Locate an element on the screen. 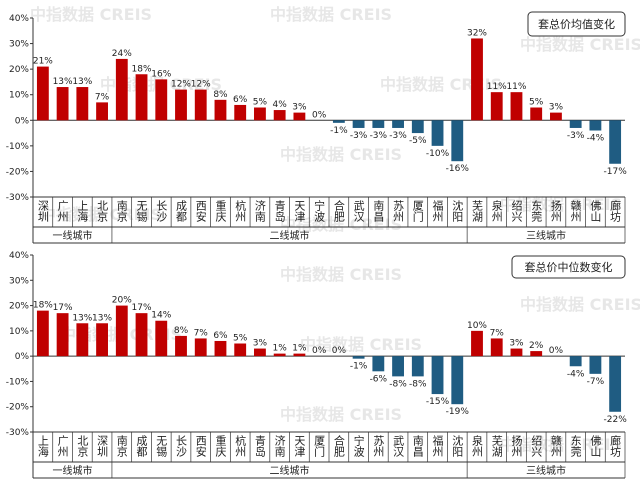  y-tick-label: 30% is located at coordinates (19, 45).